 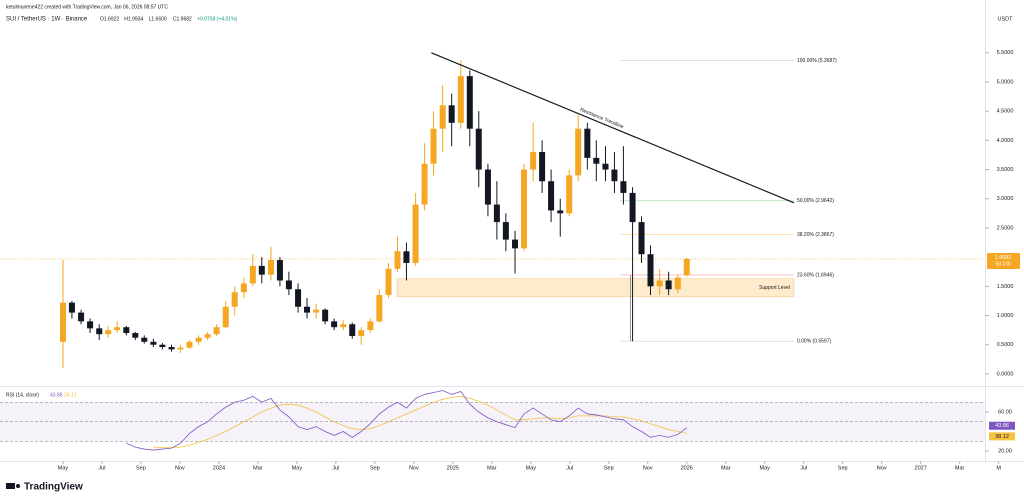 I want to click on symbol-title: SUI / TetherUS · 1W · Binance, so click(x=47, y=20).